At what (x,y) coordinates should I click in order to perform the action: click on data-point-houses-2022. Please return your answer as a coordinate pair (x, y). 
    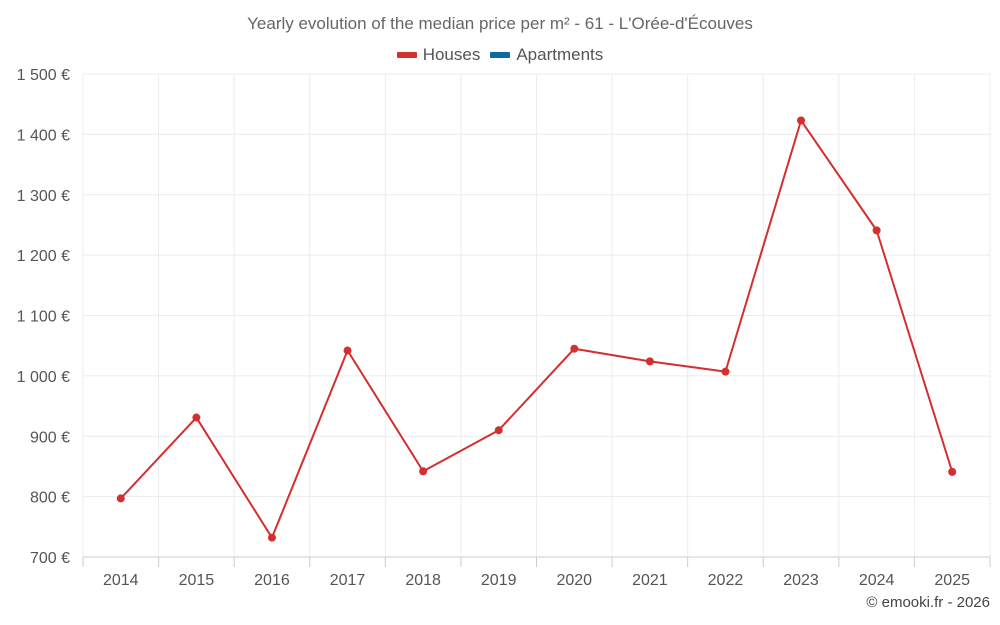
    Looking at the image, I should click on (725, 371).